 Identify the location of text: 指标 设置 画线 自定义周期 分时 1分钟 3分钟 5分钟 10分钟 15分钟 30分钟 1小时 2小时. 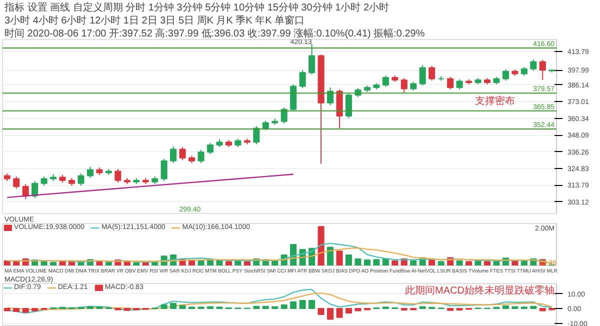
(197, 8).